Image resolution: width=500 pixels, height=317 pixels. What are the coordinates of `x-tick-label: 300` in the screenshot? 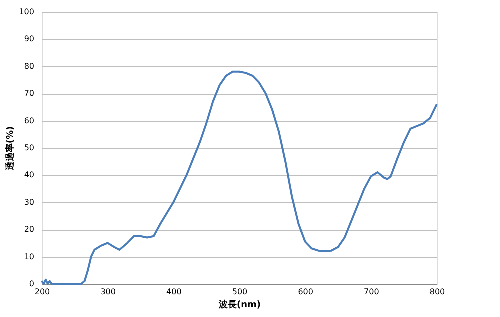 It's located at (108, 292).